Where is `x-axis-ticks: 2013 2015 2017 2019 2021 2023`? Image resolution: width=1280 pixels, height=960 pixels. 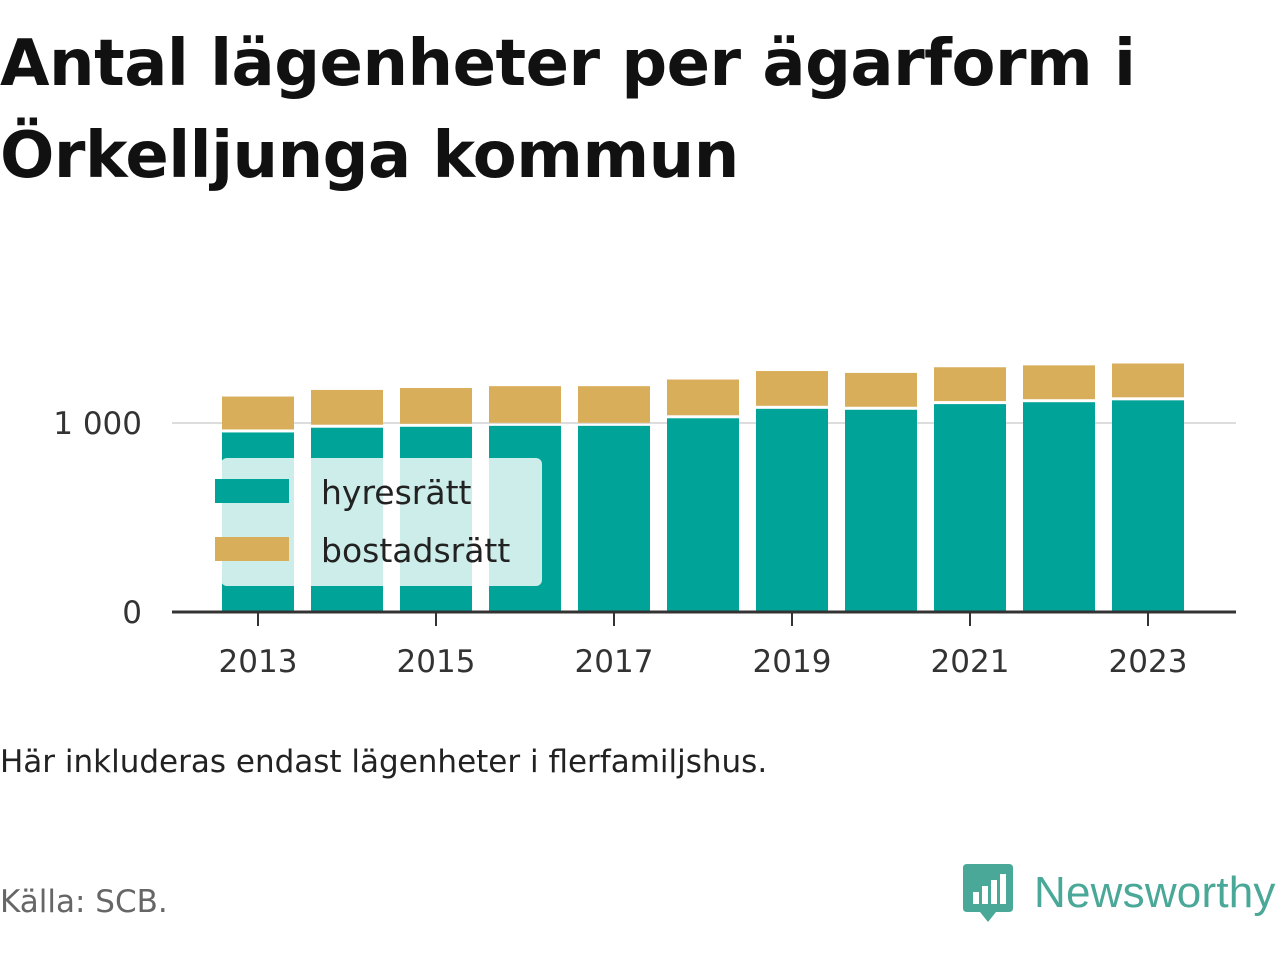
x-axis-ticks: 2013 2015 2017 2019 2021 2023 is located at coordinates (703, 646).